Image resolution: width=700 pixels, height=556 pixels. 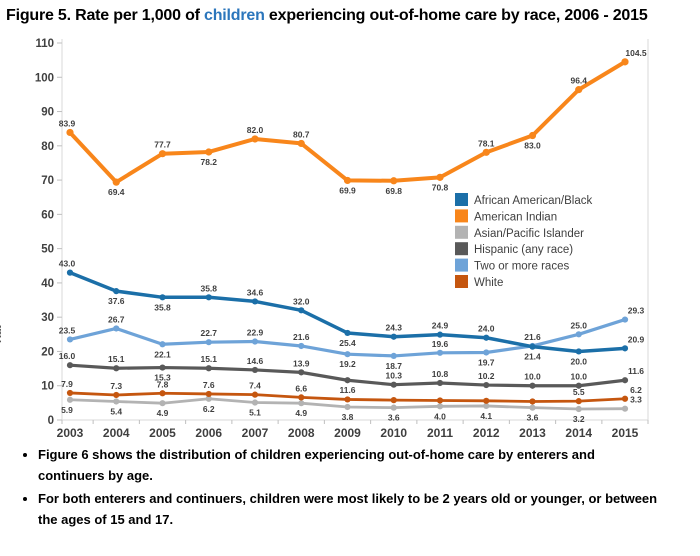 I want to click on data-label-white: 6.6, so click(x=301, y=388).